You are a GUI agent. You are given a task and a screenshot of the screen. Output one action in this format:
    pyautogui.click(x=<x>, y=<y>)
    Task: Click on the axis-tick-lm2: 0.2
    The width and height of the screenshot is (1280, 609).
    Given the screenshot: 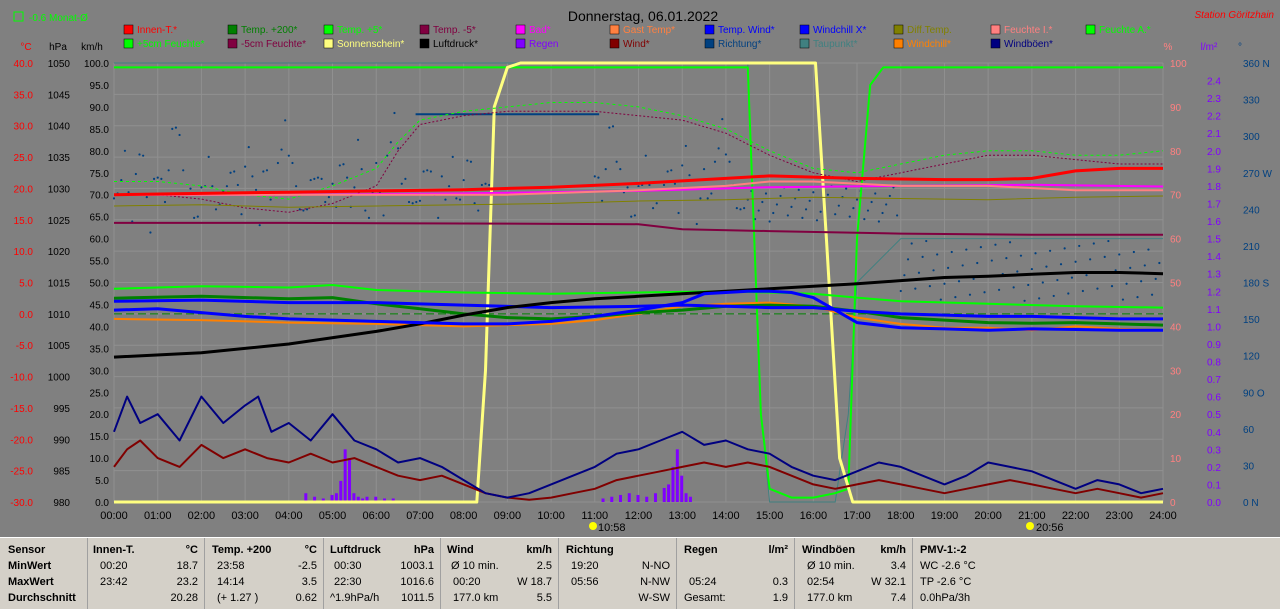 What is the action you would take?
    pyautogui.click(x=1214, y=468)
    